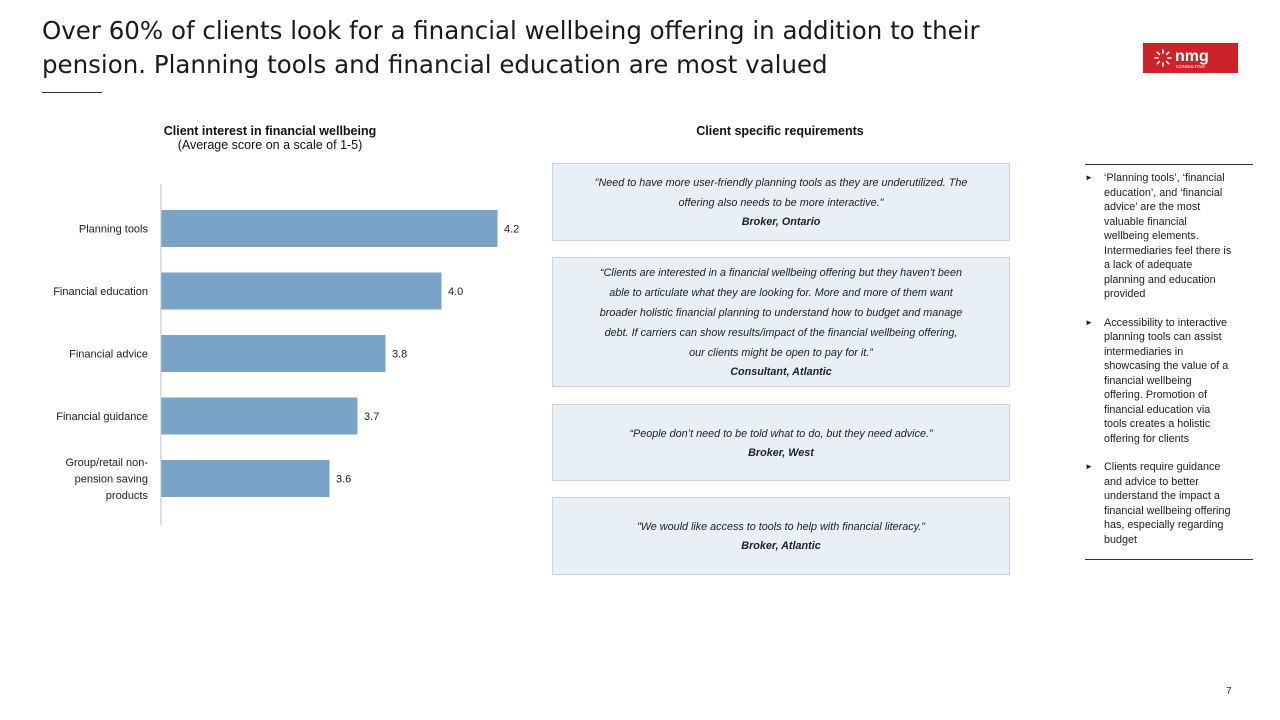  I want to click on takeaway-line: has, especially regarding, so click(1164, 525).